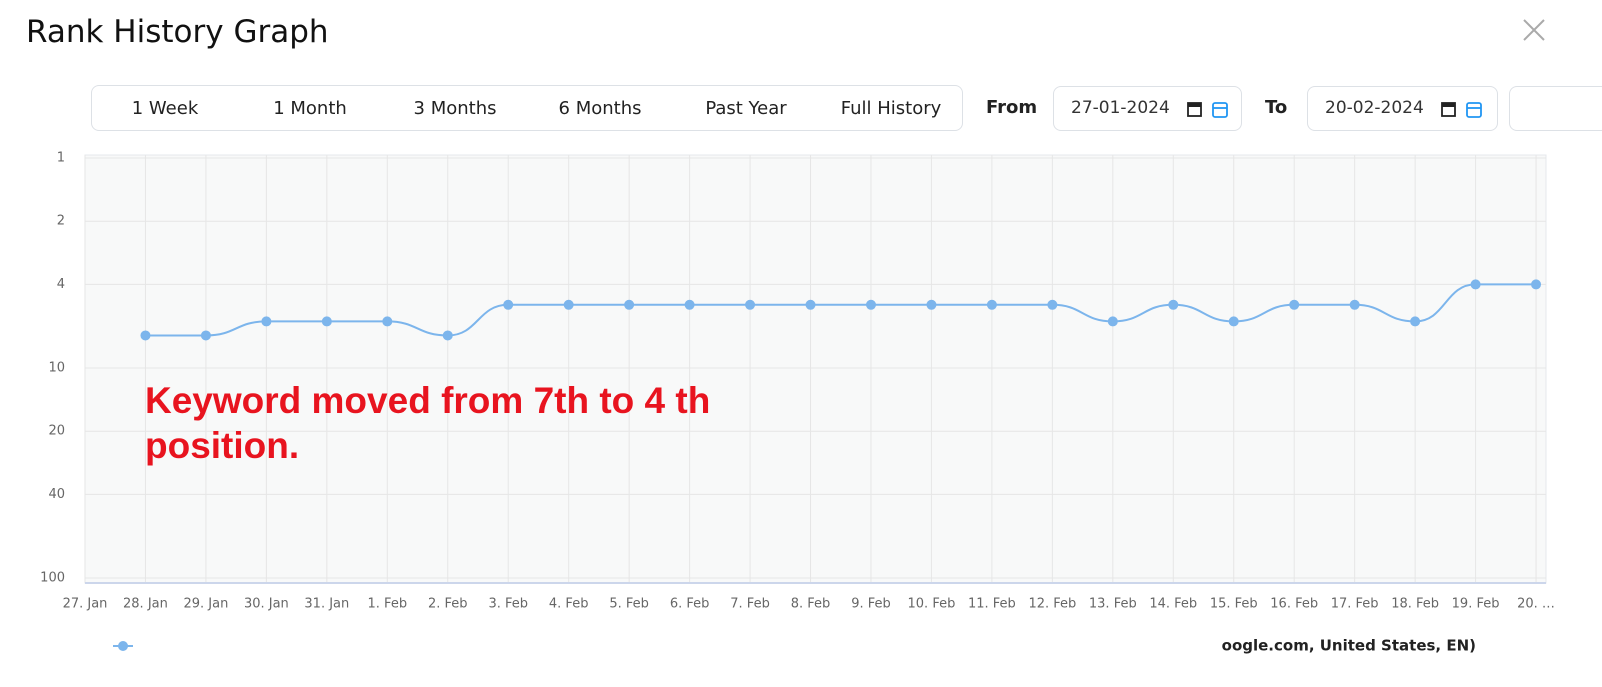 This screenshot has width=1602, height=687. What do you see at coordinates (52, 578) in the screenshot?
I see `y-tick-label: 100` at bounding box center [52, 578].